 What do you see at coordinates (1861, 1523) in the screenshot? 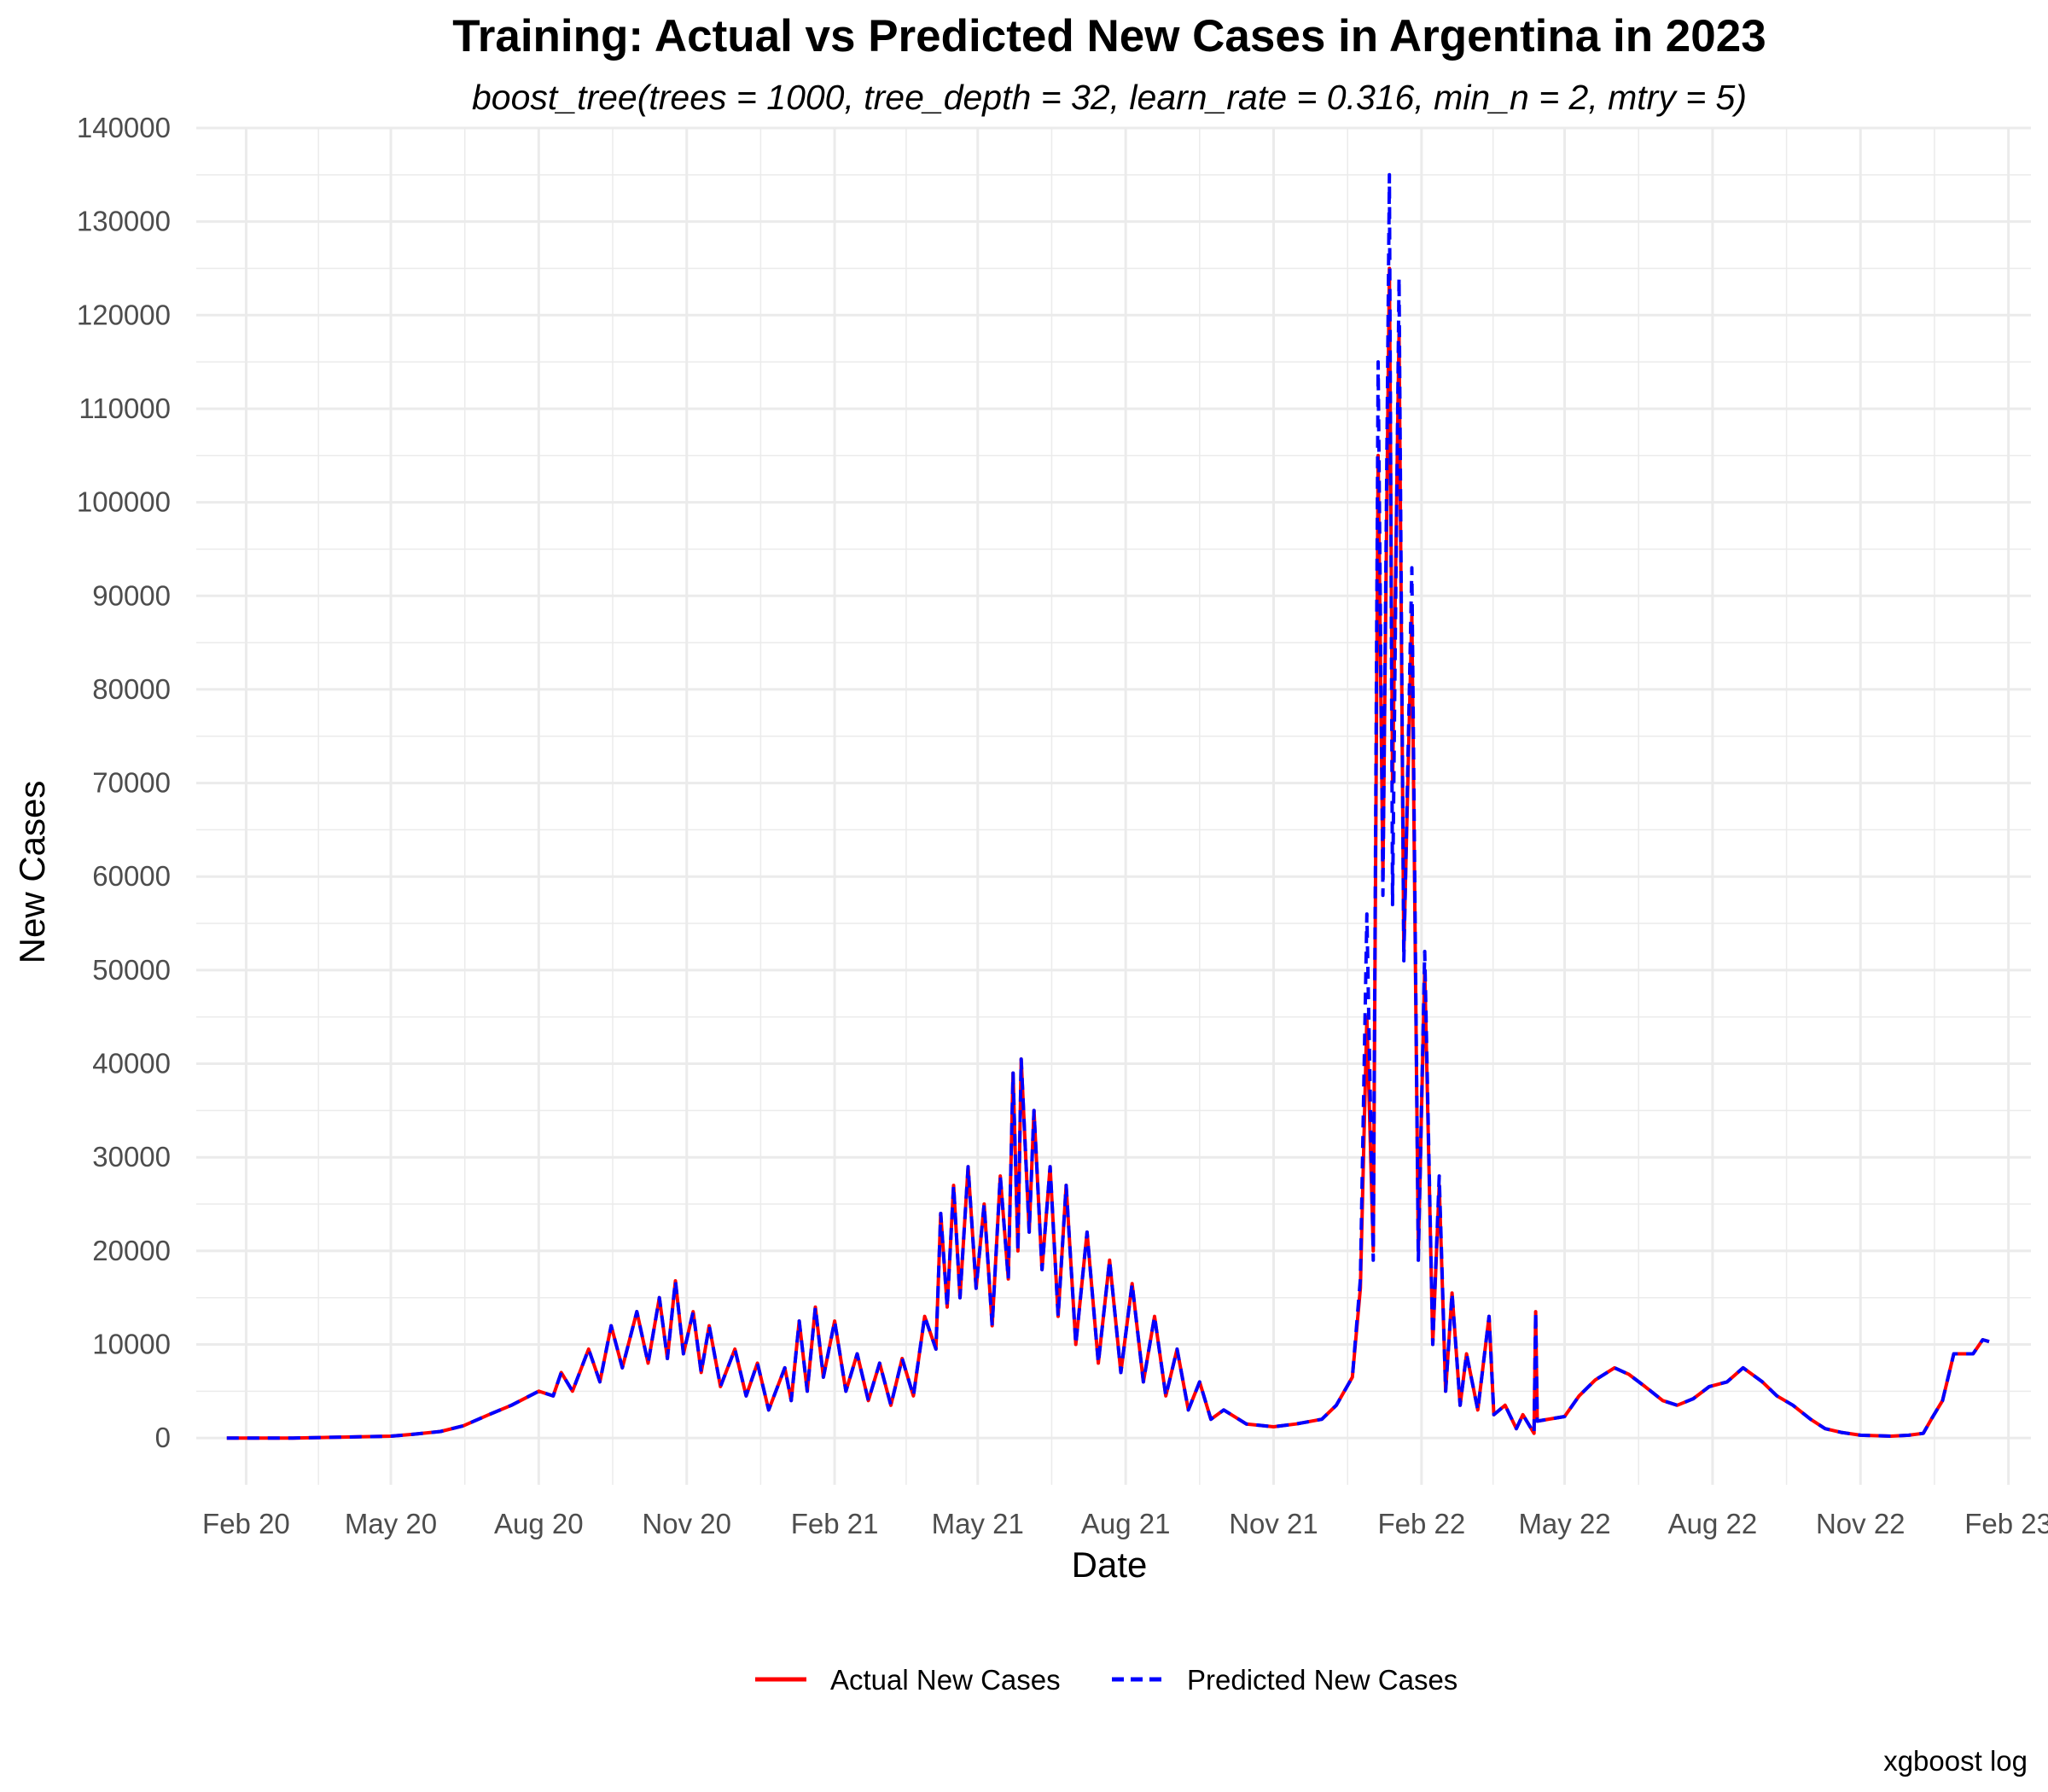
I see `x-tick-label: Nov 22` at bounding box center [1861, 1523].